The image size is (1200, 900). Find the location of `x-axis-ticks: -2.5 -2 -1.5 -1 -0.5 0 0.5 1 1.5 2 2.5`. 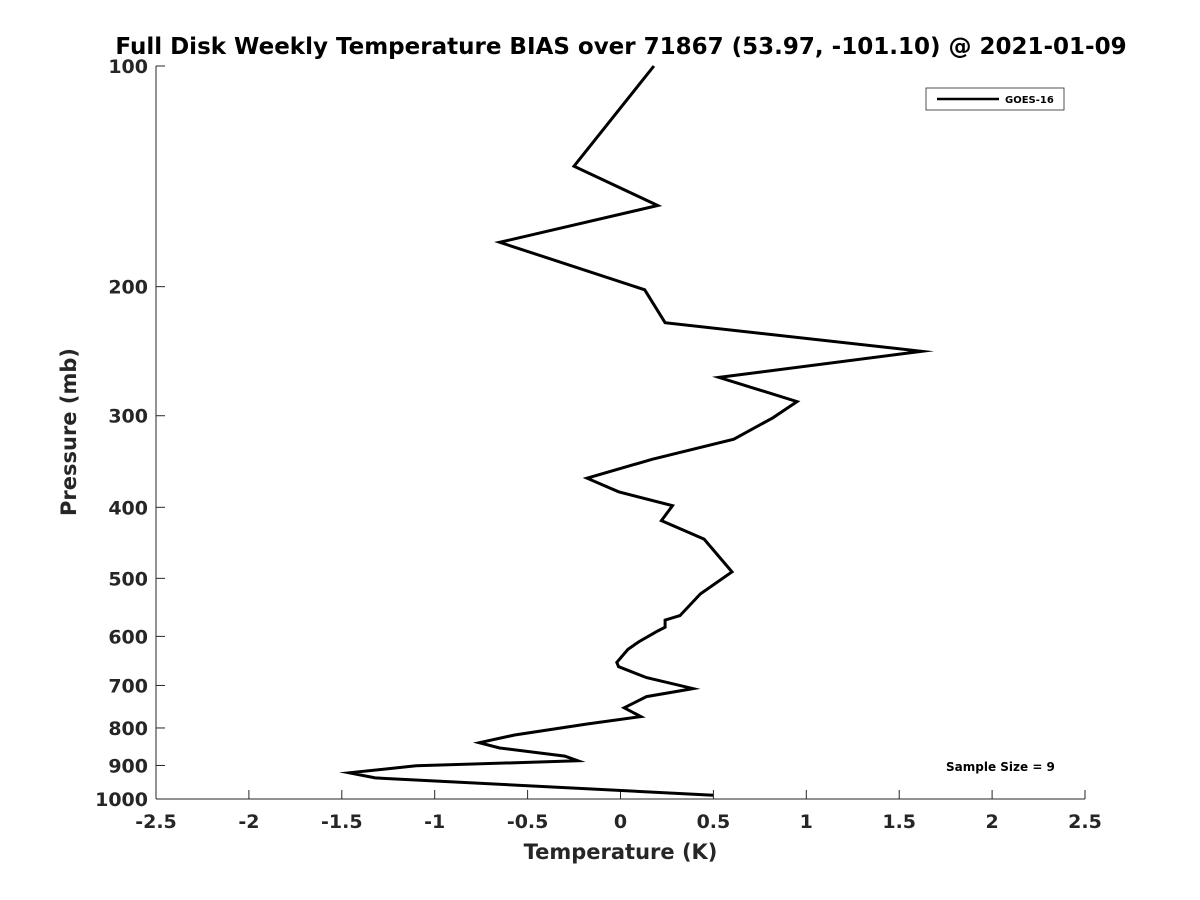

x-axis-ticks: -2.5 -2 -1.5 -1 -0.5 0 0.5 1 1.5 2 2.5 is located at coordinates (618, 811).